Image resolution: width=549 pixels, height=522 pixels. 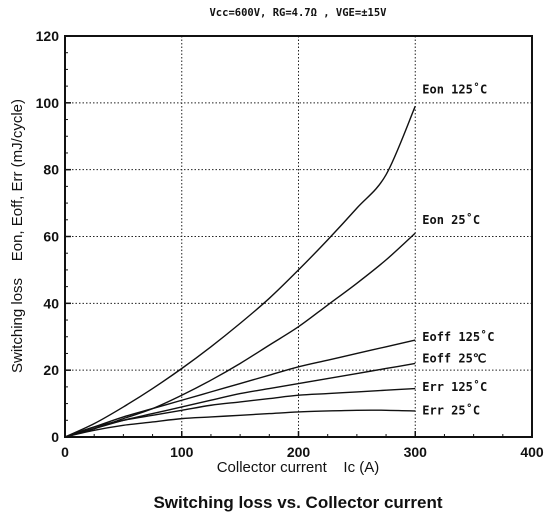 I want to click on chart-title: Switching loss vs. Collector current, so click(x=297, y=502).